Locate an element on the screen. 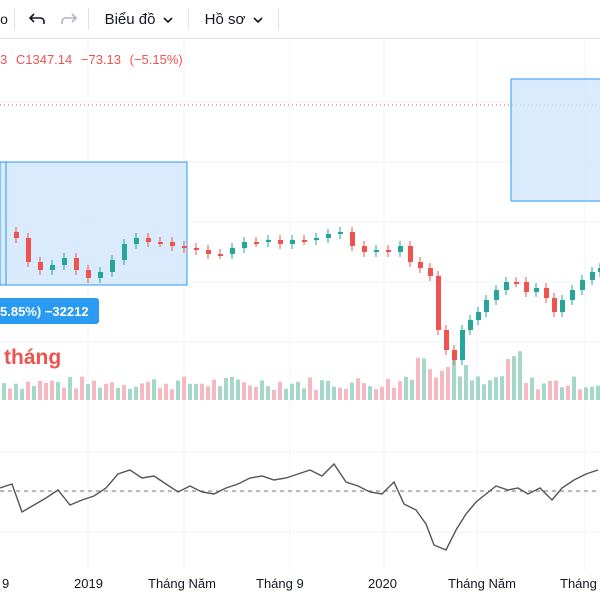 This screenshot has width=600, height=600. undo-icon is located at coordinates (36, 18).